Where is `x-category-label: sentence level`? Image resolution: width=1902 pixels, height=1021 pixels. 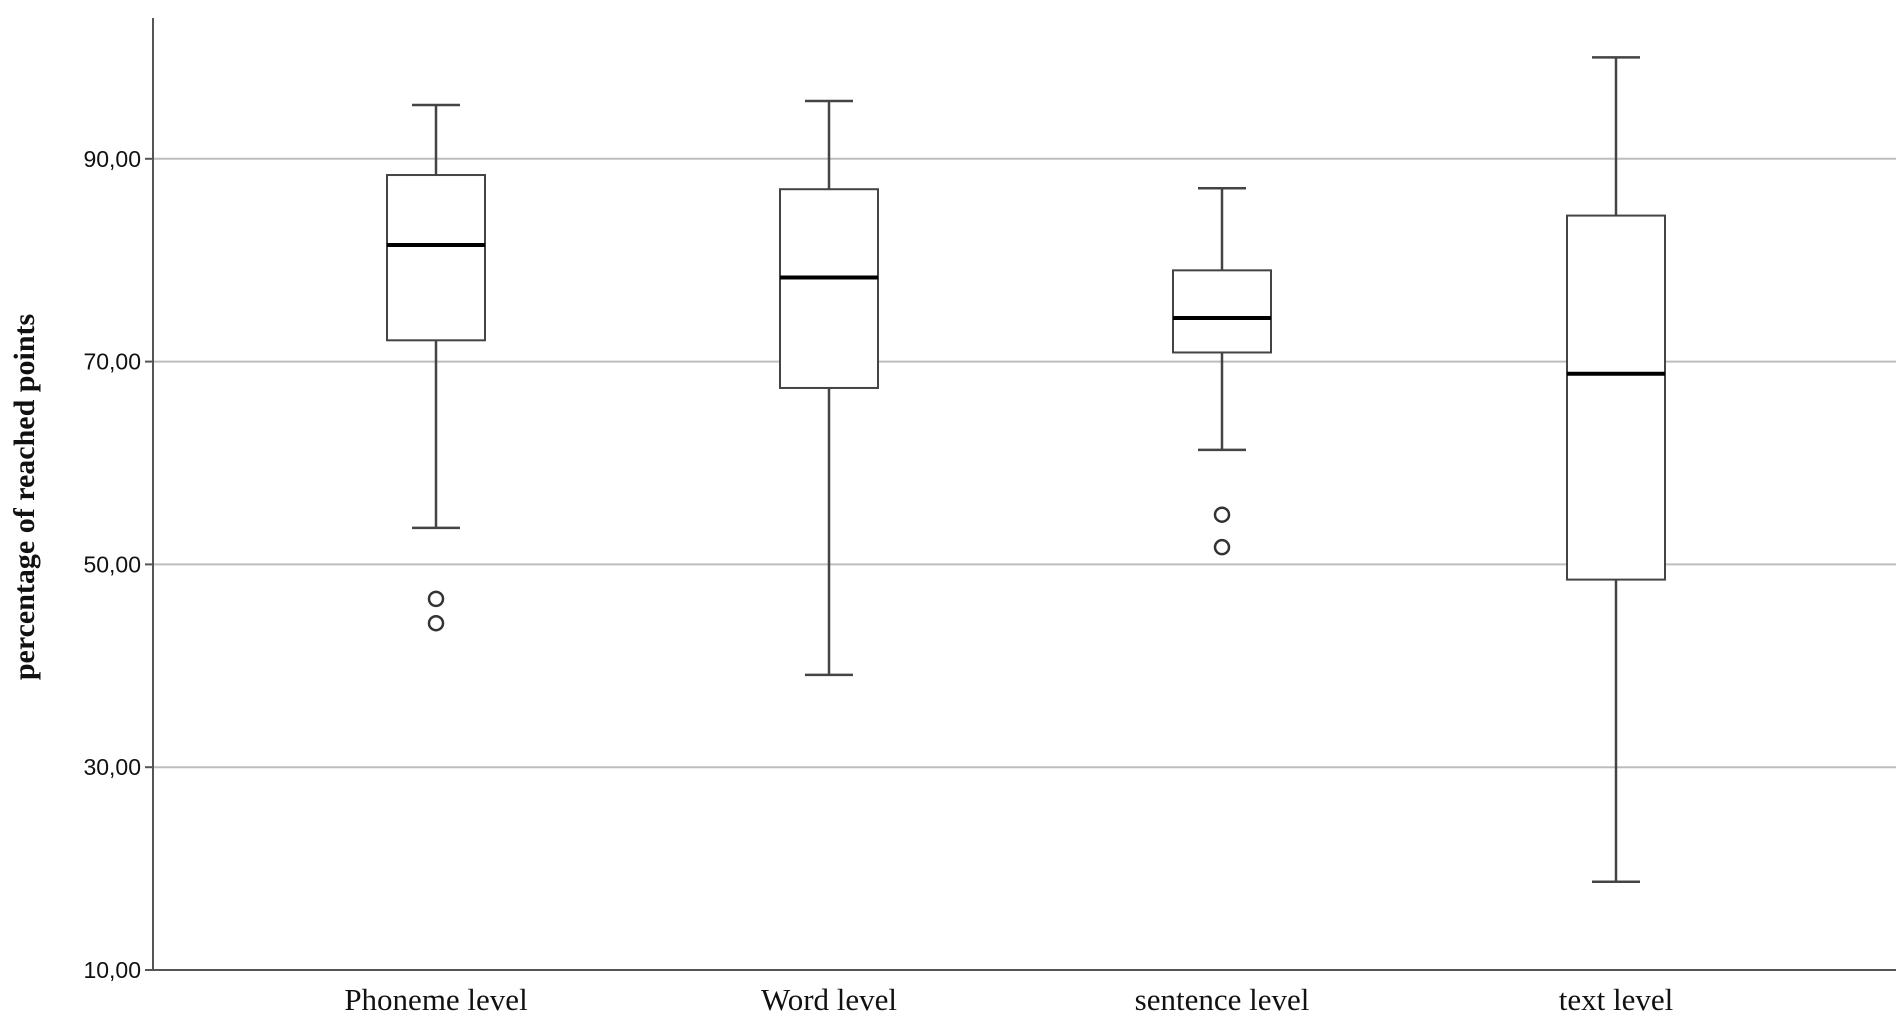
x-category-label: sentence level is located at coordinates (1222, 999).